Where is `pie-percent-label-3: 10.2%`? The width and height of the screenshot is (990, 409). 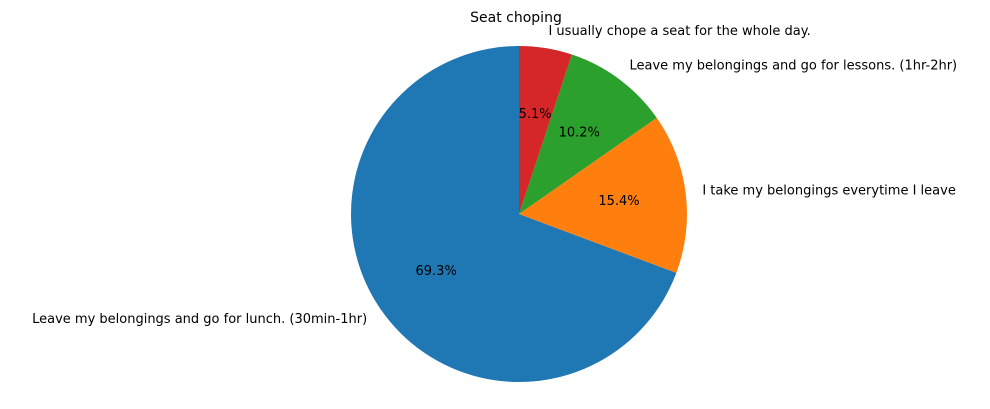
pie-percent-label-3: 10.2% is located at coordinates (579, 133).